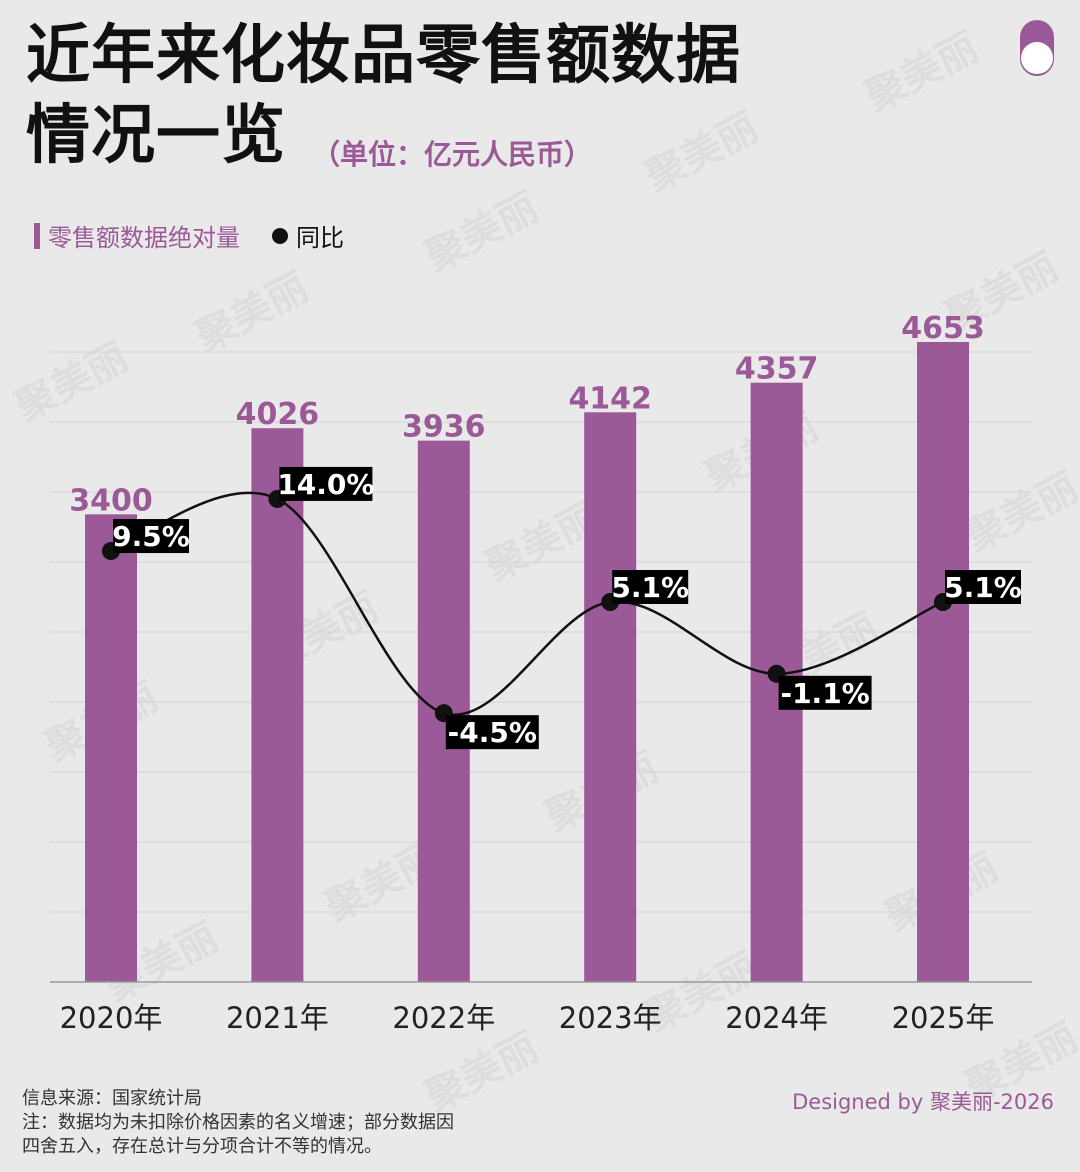 Image resolution: width=1080 pixels, height=1172 pixels. What do you see at coordinates (156, 136) in the screenshot?
I see `title-line-2: 情况一览` at bounding box center [156, 136].